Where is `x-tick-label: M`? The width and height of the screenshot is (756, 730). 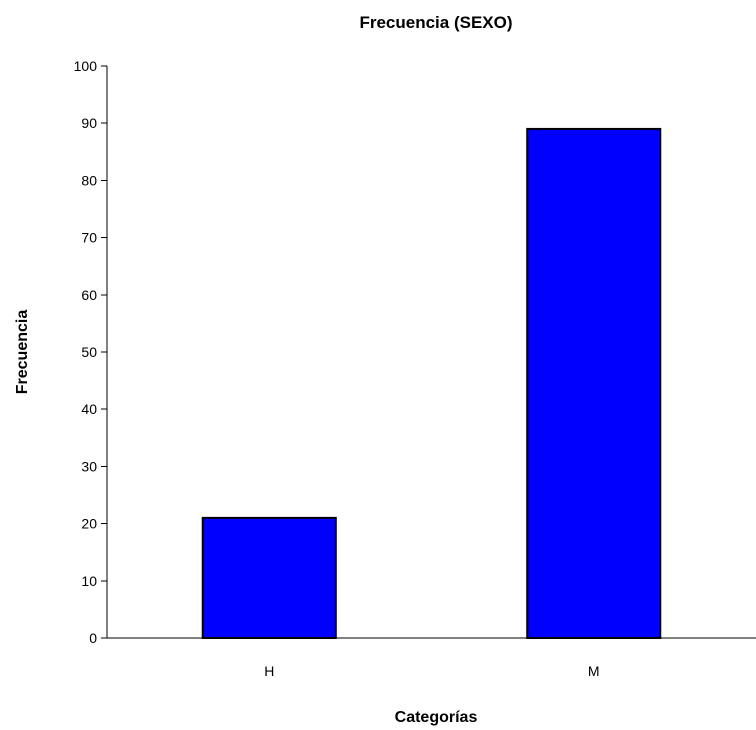 x-tick-label: M is located at coordinates (594, 671).